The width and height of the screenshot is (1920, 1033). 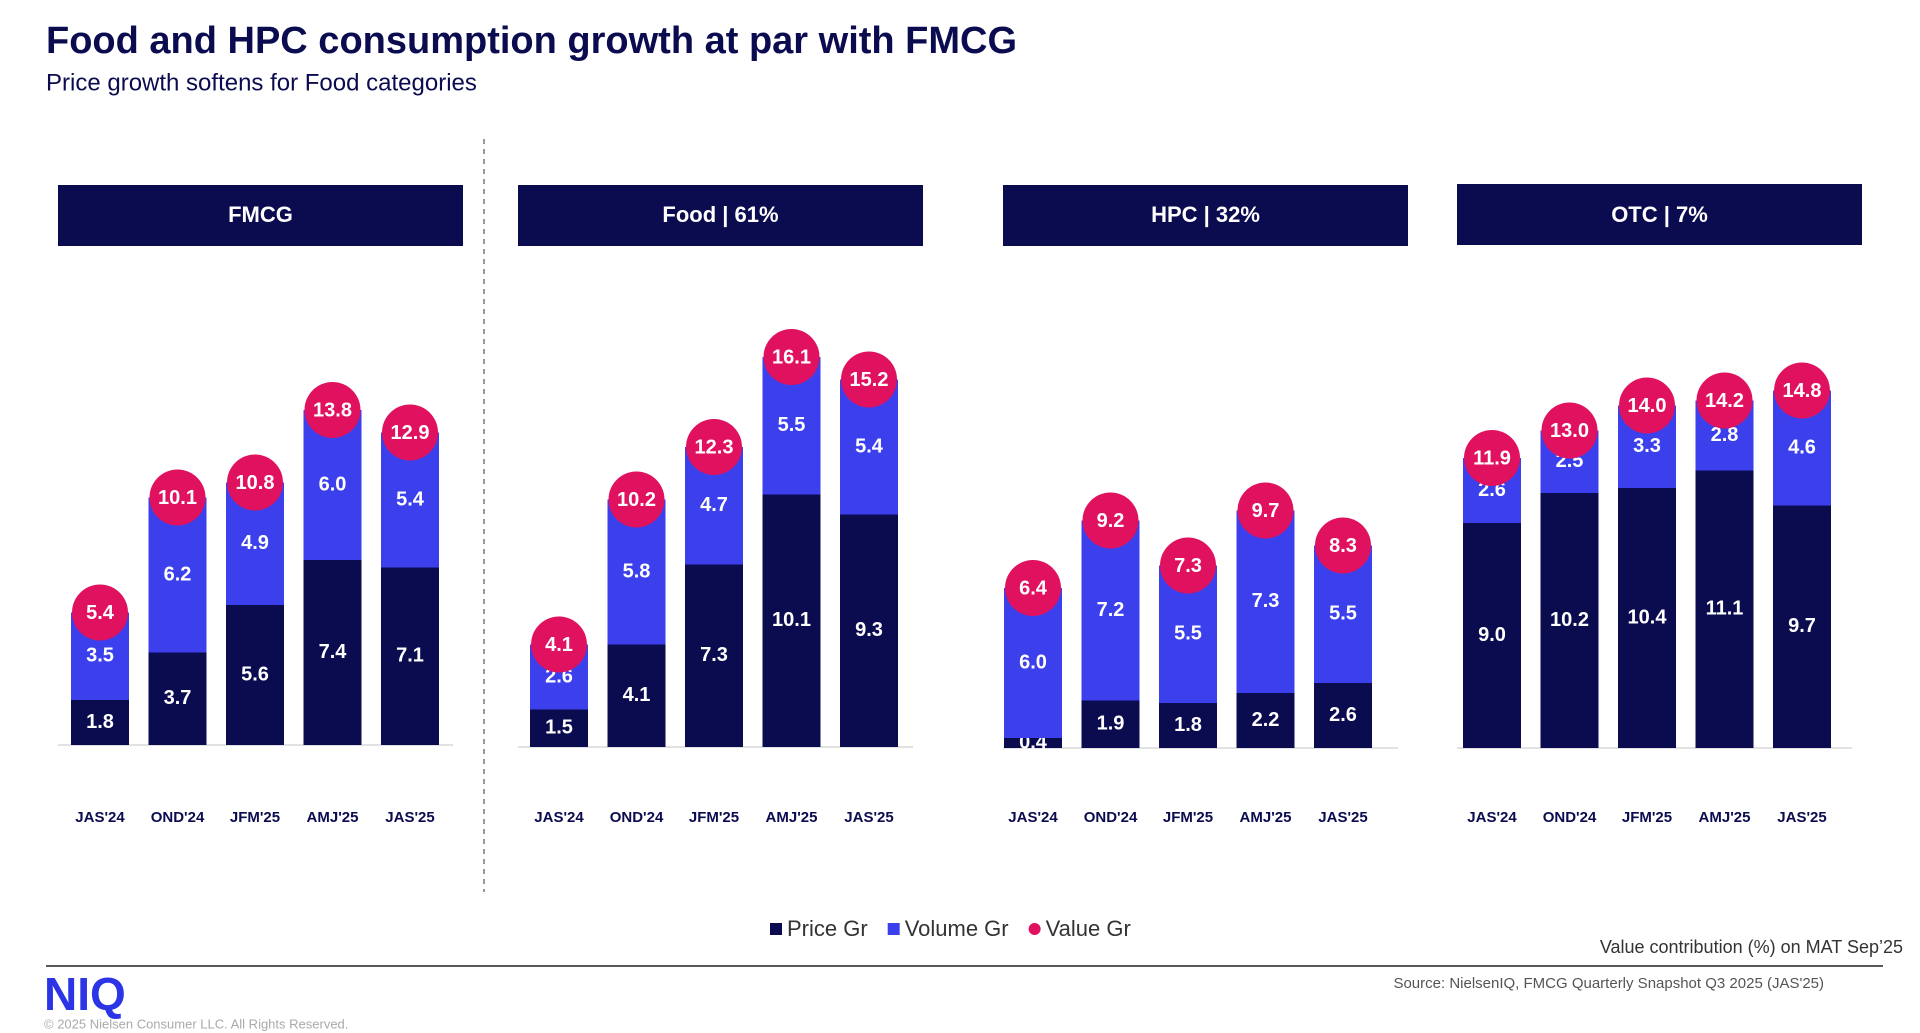 What do you see at coordinates (1725, 435) in the screenshot?
I see `data-label: 2.8` at bounding box center [1725, 435].